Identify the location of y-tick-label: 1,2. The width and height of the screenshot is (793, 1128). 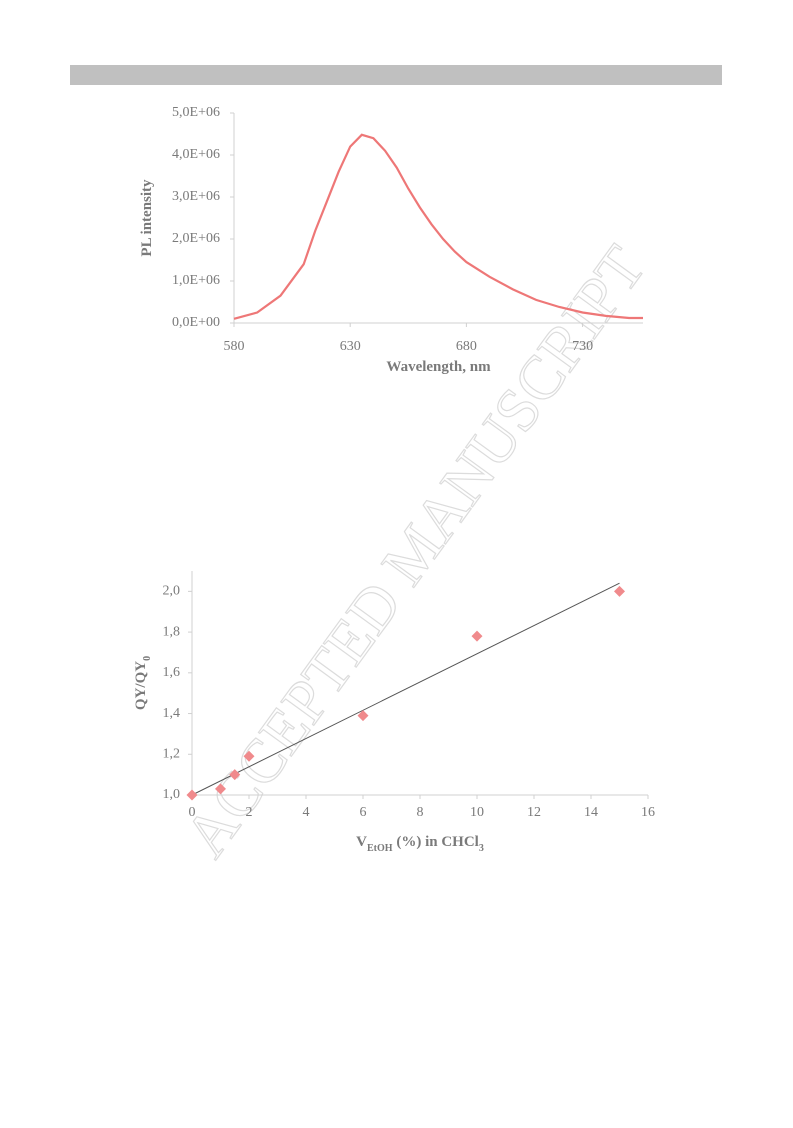
(172, 753).